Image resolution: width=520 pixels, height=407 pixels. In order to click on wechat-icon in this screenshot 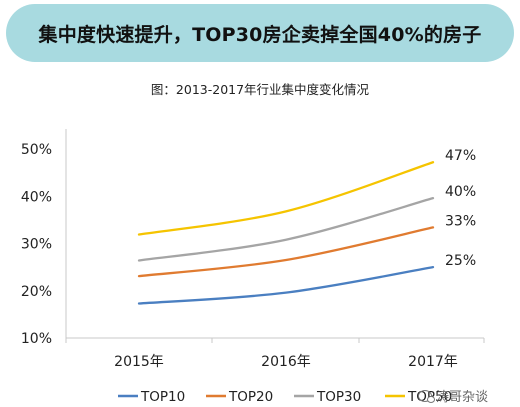, I will do `click(426, 396)`.